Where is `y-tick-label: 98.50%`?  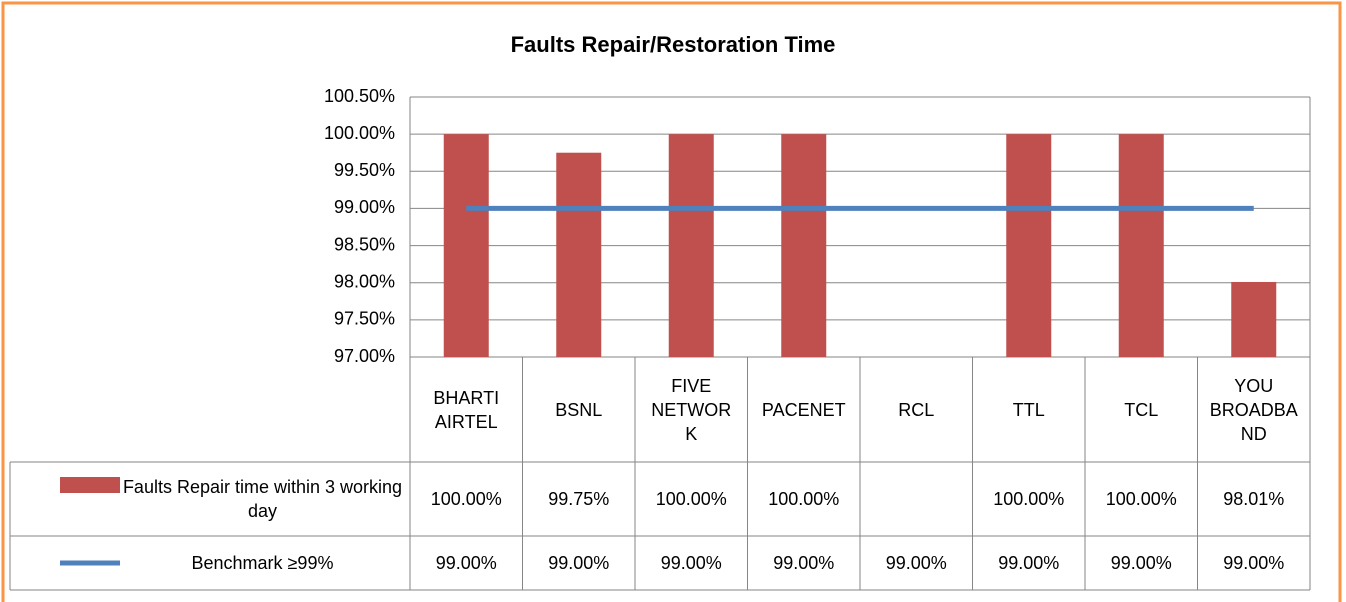 y-tick-label: 98.50% is located at coordinates (364, 244).